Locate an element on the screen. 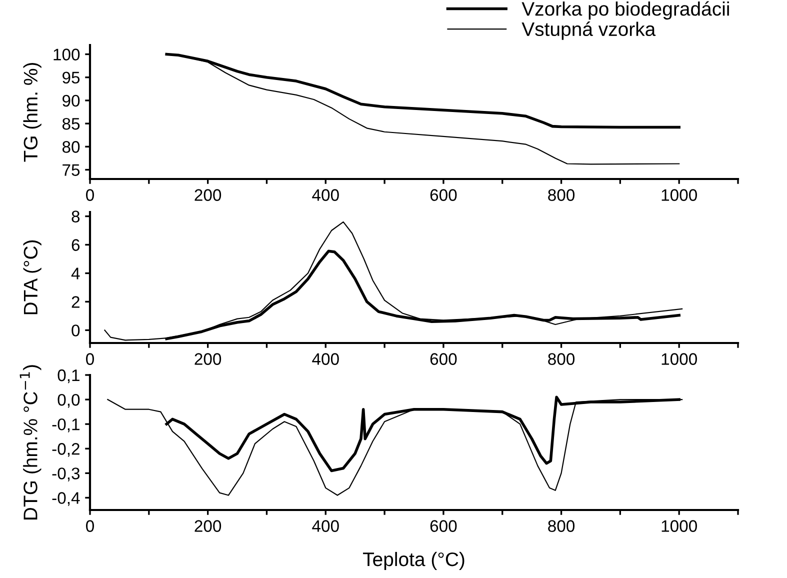 This screenshot has width=787, height=578. y-tick-label: 4 is located at coordinates (75, 274).